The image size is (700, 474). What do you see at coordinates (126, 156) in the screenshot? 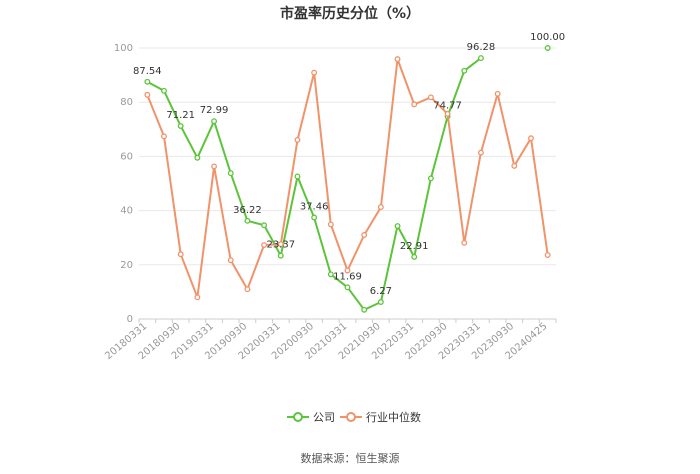
I see `y-tick-label: 60` at bounding box center [126, 156].